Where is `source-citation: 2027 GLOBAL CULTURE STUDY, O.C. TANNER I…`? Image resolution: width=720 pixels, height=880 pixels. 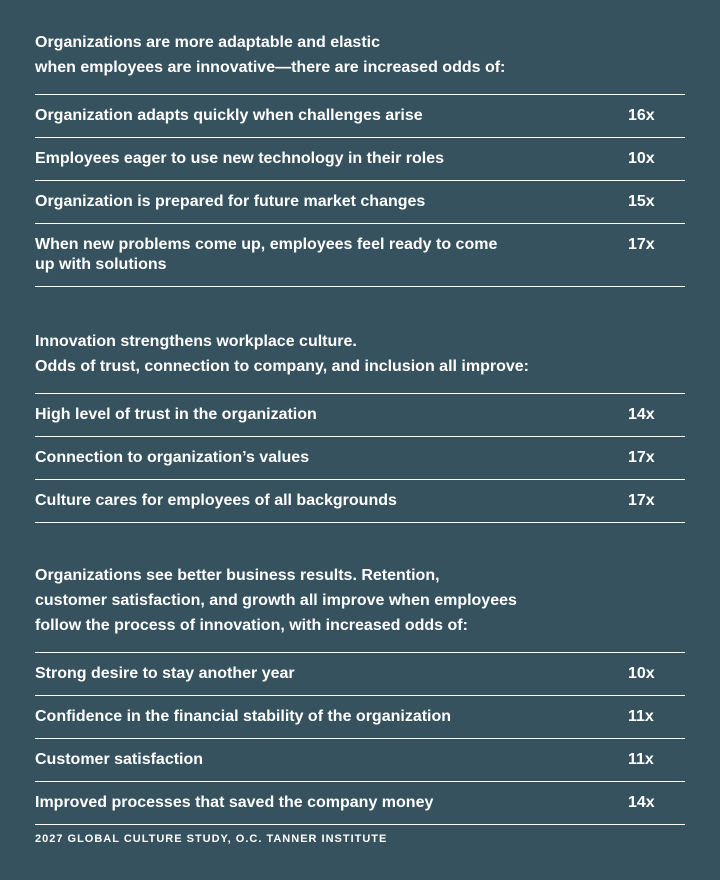
source-citation: 2027 GLOBAL CULTURE STUDY, O.C. TANNER I… is located at coordinates (211, 839).